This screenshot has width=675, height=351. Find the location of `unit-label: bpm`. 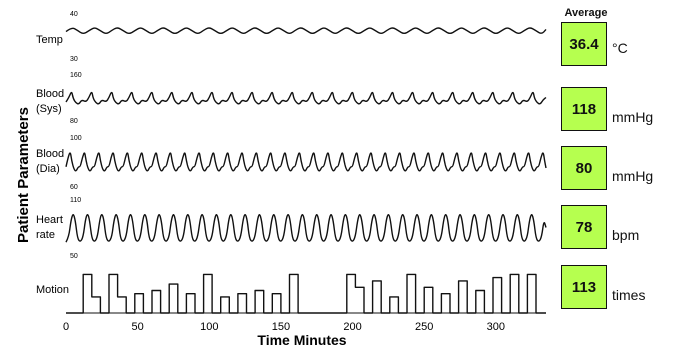

unit-label: bpm is located at coordinates (626, 235).